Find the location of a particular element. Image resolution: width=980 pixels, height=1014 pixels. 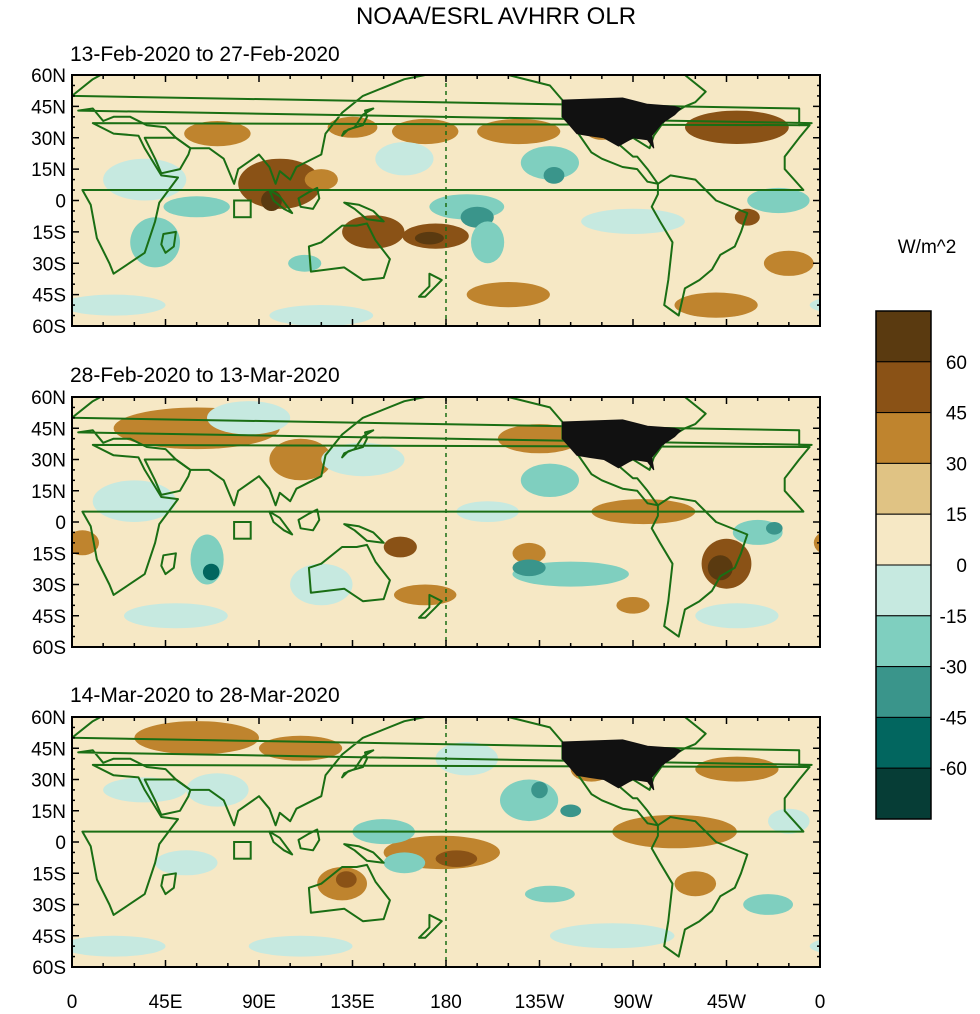

lat-label: 30N is located at coordinates (48, 139).